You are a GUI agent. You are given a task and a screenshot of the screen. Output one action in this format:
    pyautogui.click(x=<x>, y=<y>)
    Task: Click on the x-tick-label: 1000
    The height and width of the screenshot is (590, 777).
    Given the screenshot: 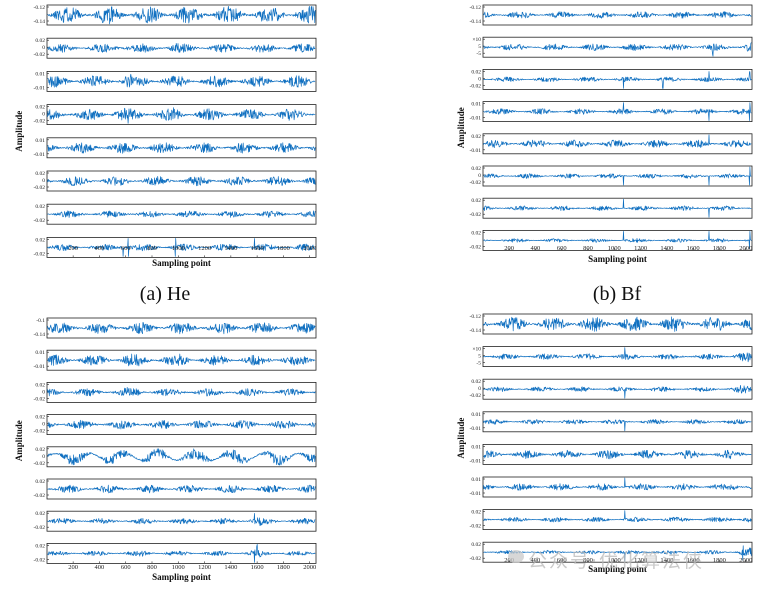 What is the action you would take?
    pyautogui.click(x=614, y=248)
    